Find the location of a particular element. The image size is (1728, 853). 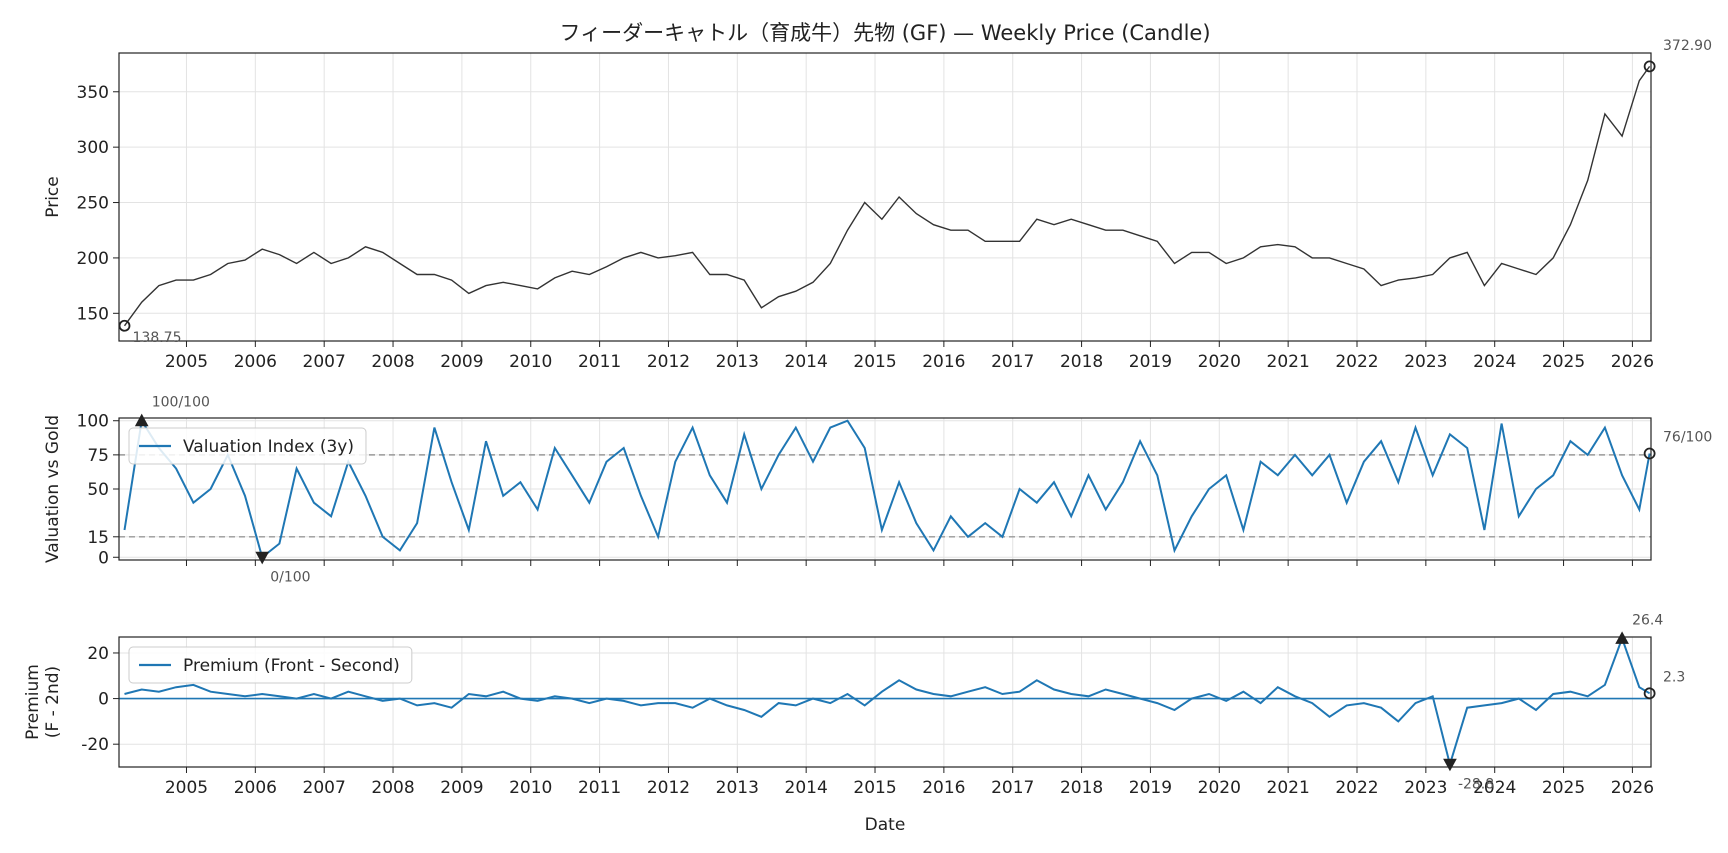

y-axis-label: Premium is located at coordinates (33, 702).